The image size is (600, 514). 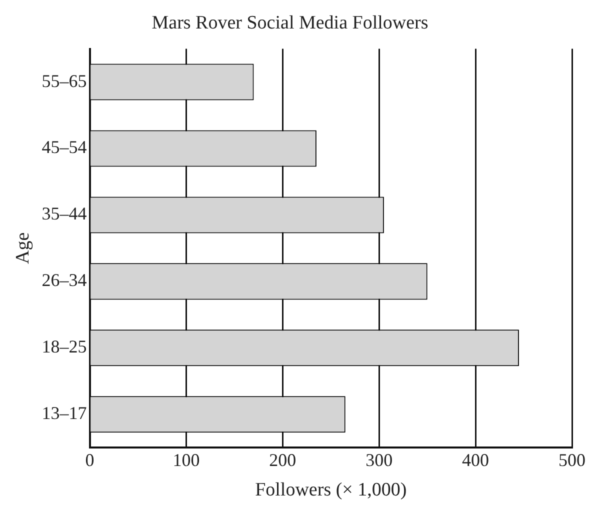 I want to click on y-axis-title: Age, so click(x=23, y=248).